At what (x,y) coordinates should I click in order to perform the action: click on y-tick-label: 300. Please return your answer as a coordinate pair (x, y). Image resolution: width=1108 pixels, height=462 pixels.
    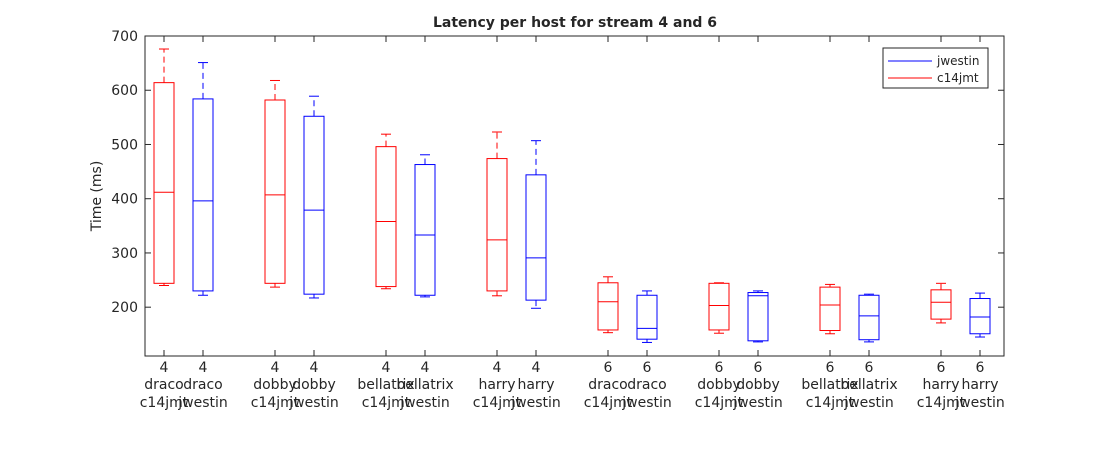
    Looking at the image, I should click on (124, 254).